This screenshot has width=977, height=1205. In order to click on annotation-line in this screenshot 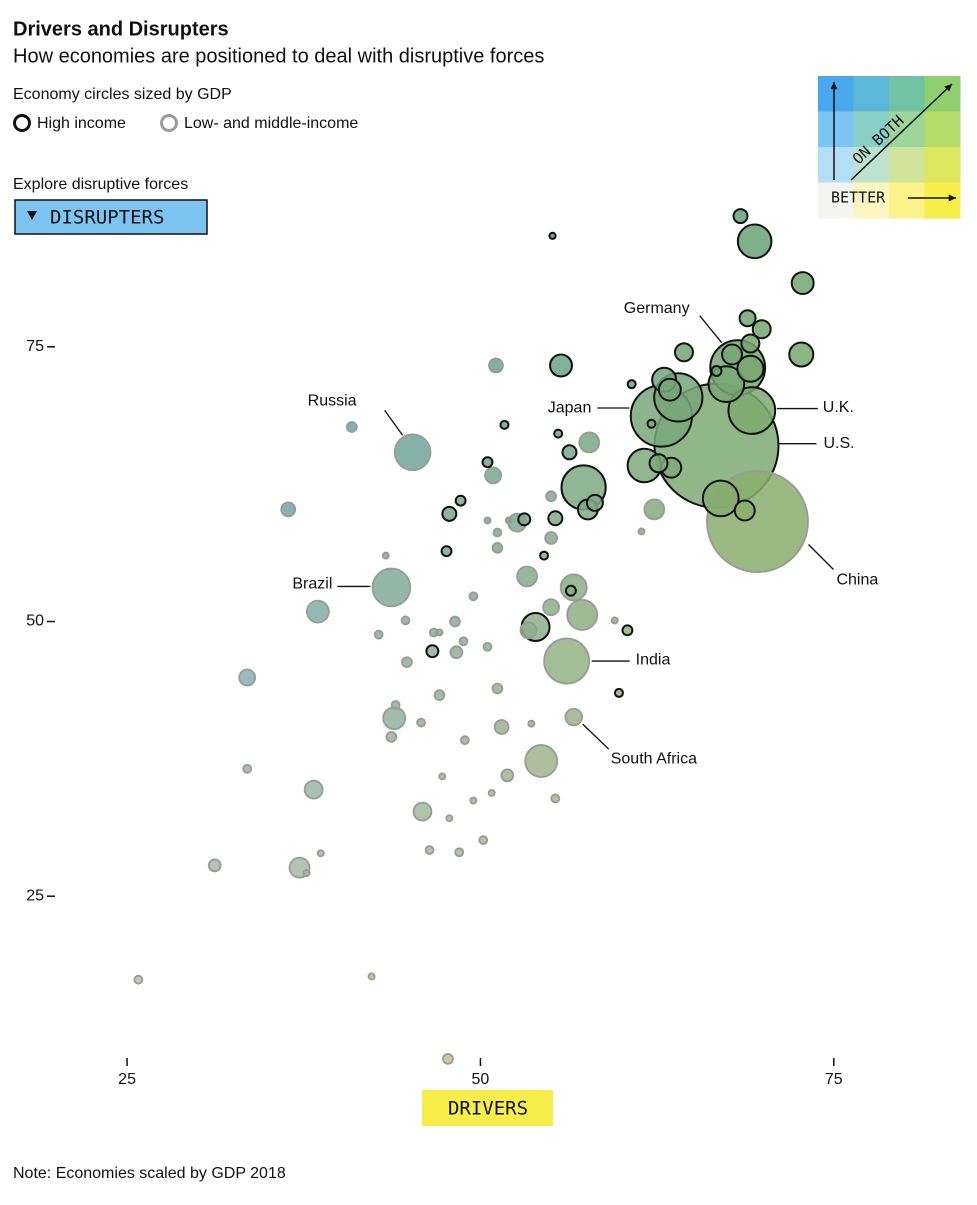, I will do `click(596, 736)`.